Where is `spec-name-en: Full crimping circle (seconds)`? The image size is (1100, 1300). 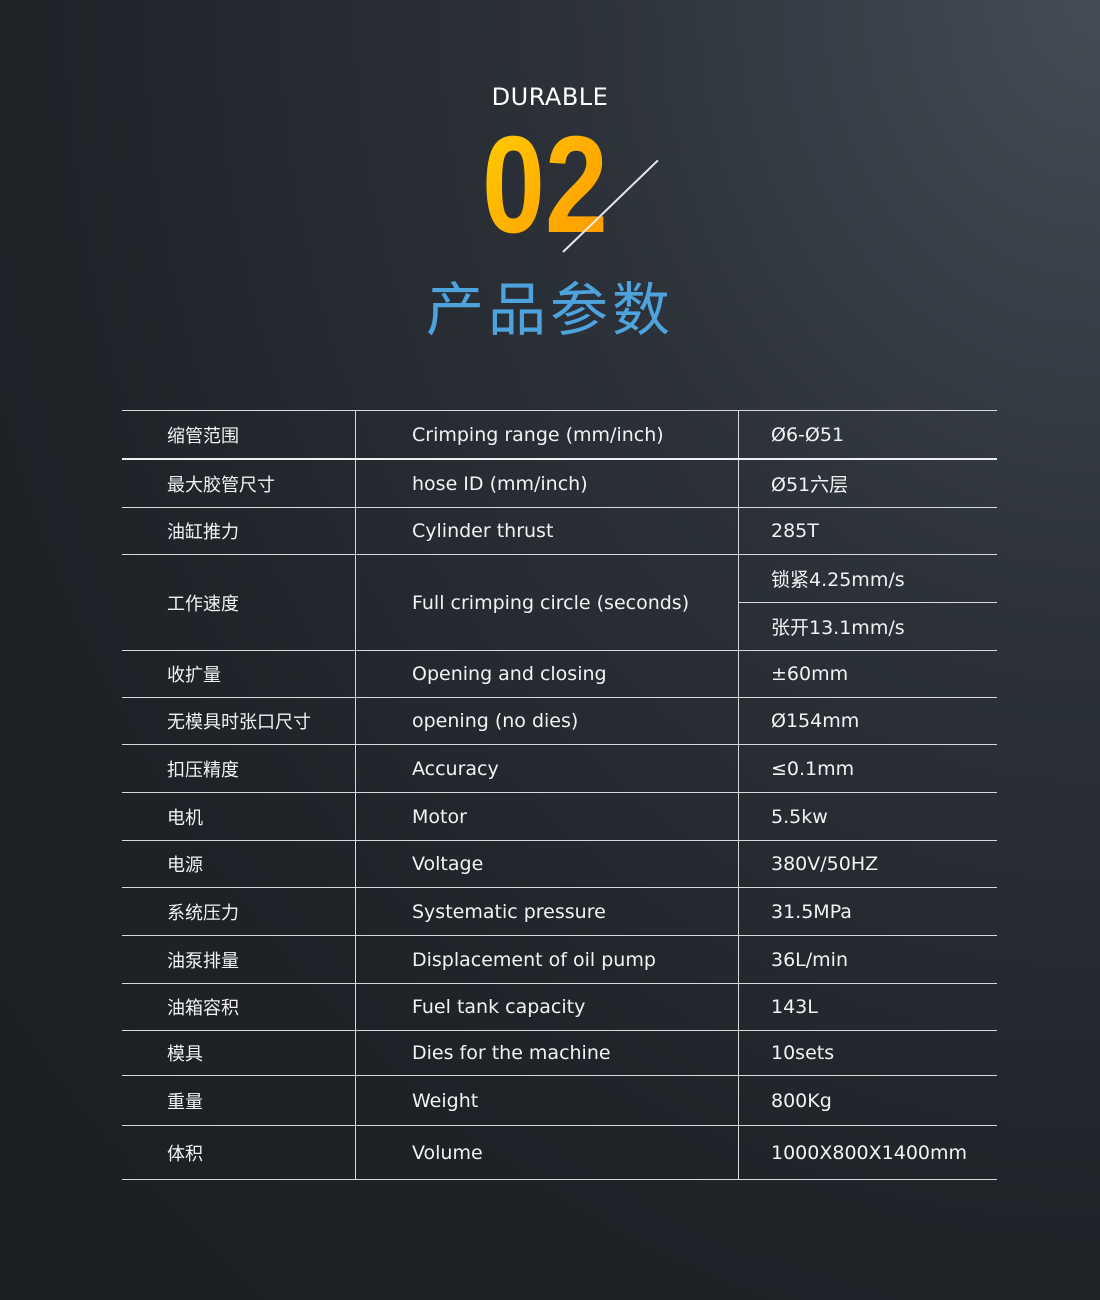
spec-name-en: Full crimping circle (seconds) is located at coordinates (547, 602).